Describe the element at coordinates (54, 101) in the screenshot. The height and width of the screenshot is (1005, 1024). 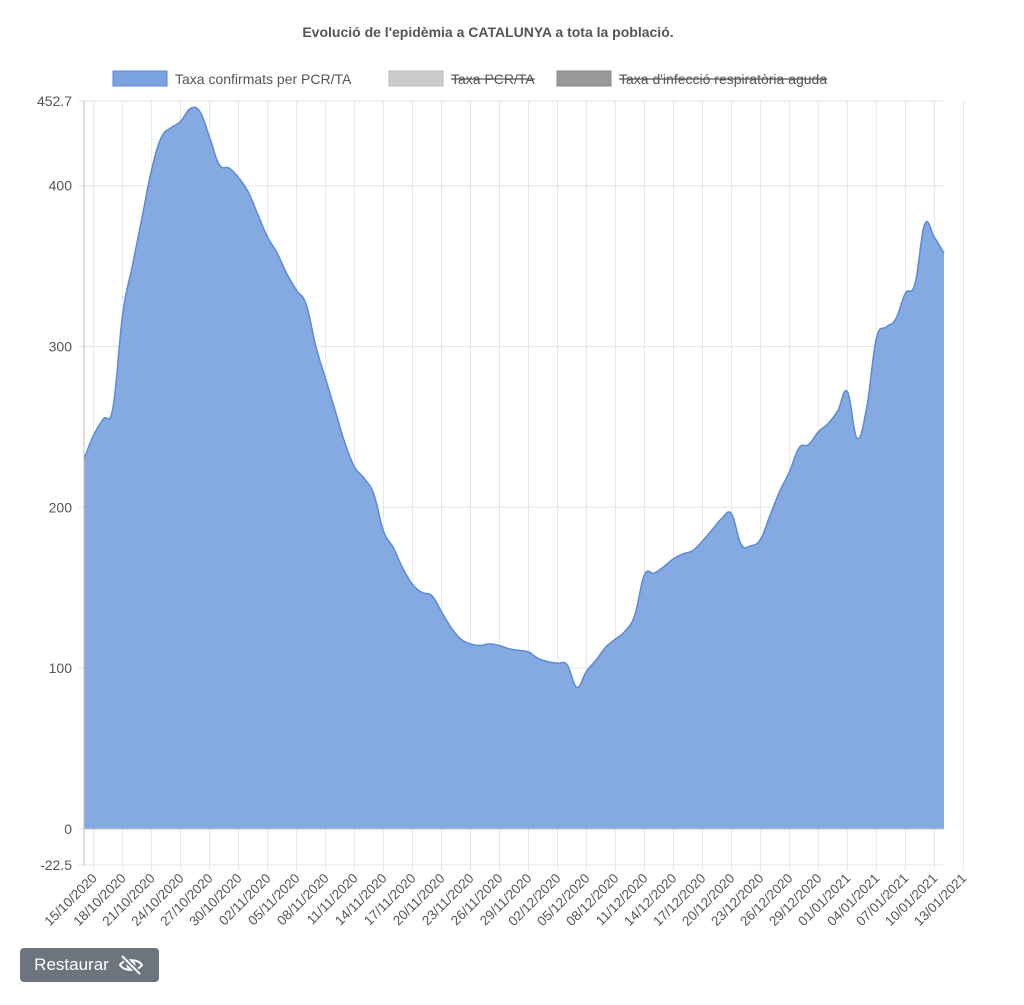
I see `y-tick-label: 452.7` at that location.